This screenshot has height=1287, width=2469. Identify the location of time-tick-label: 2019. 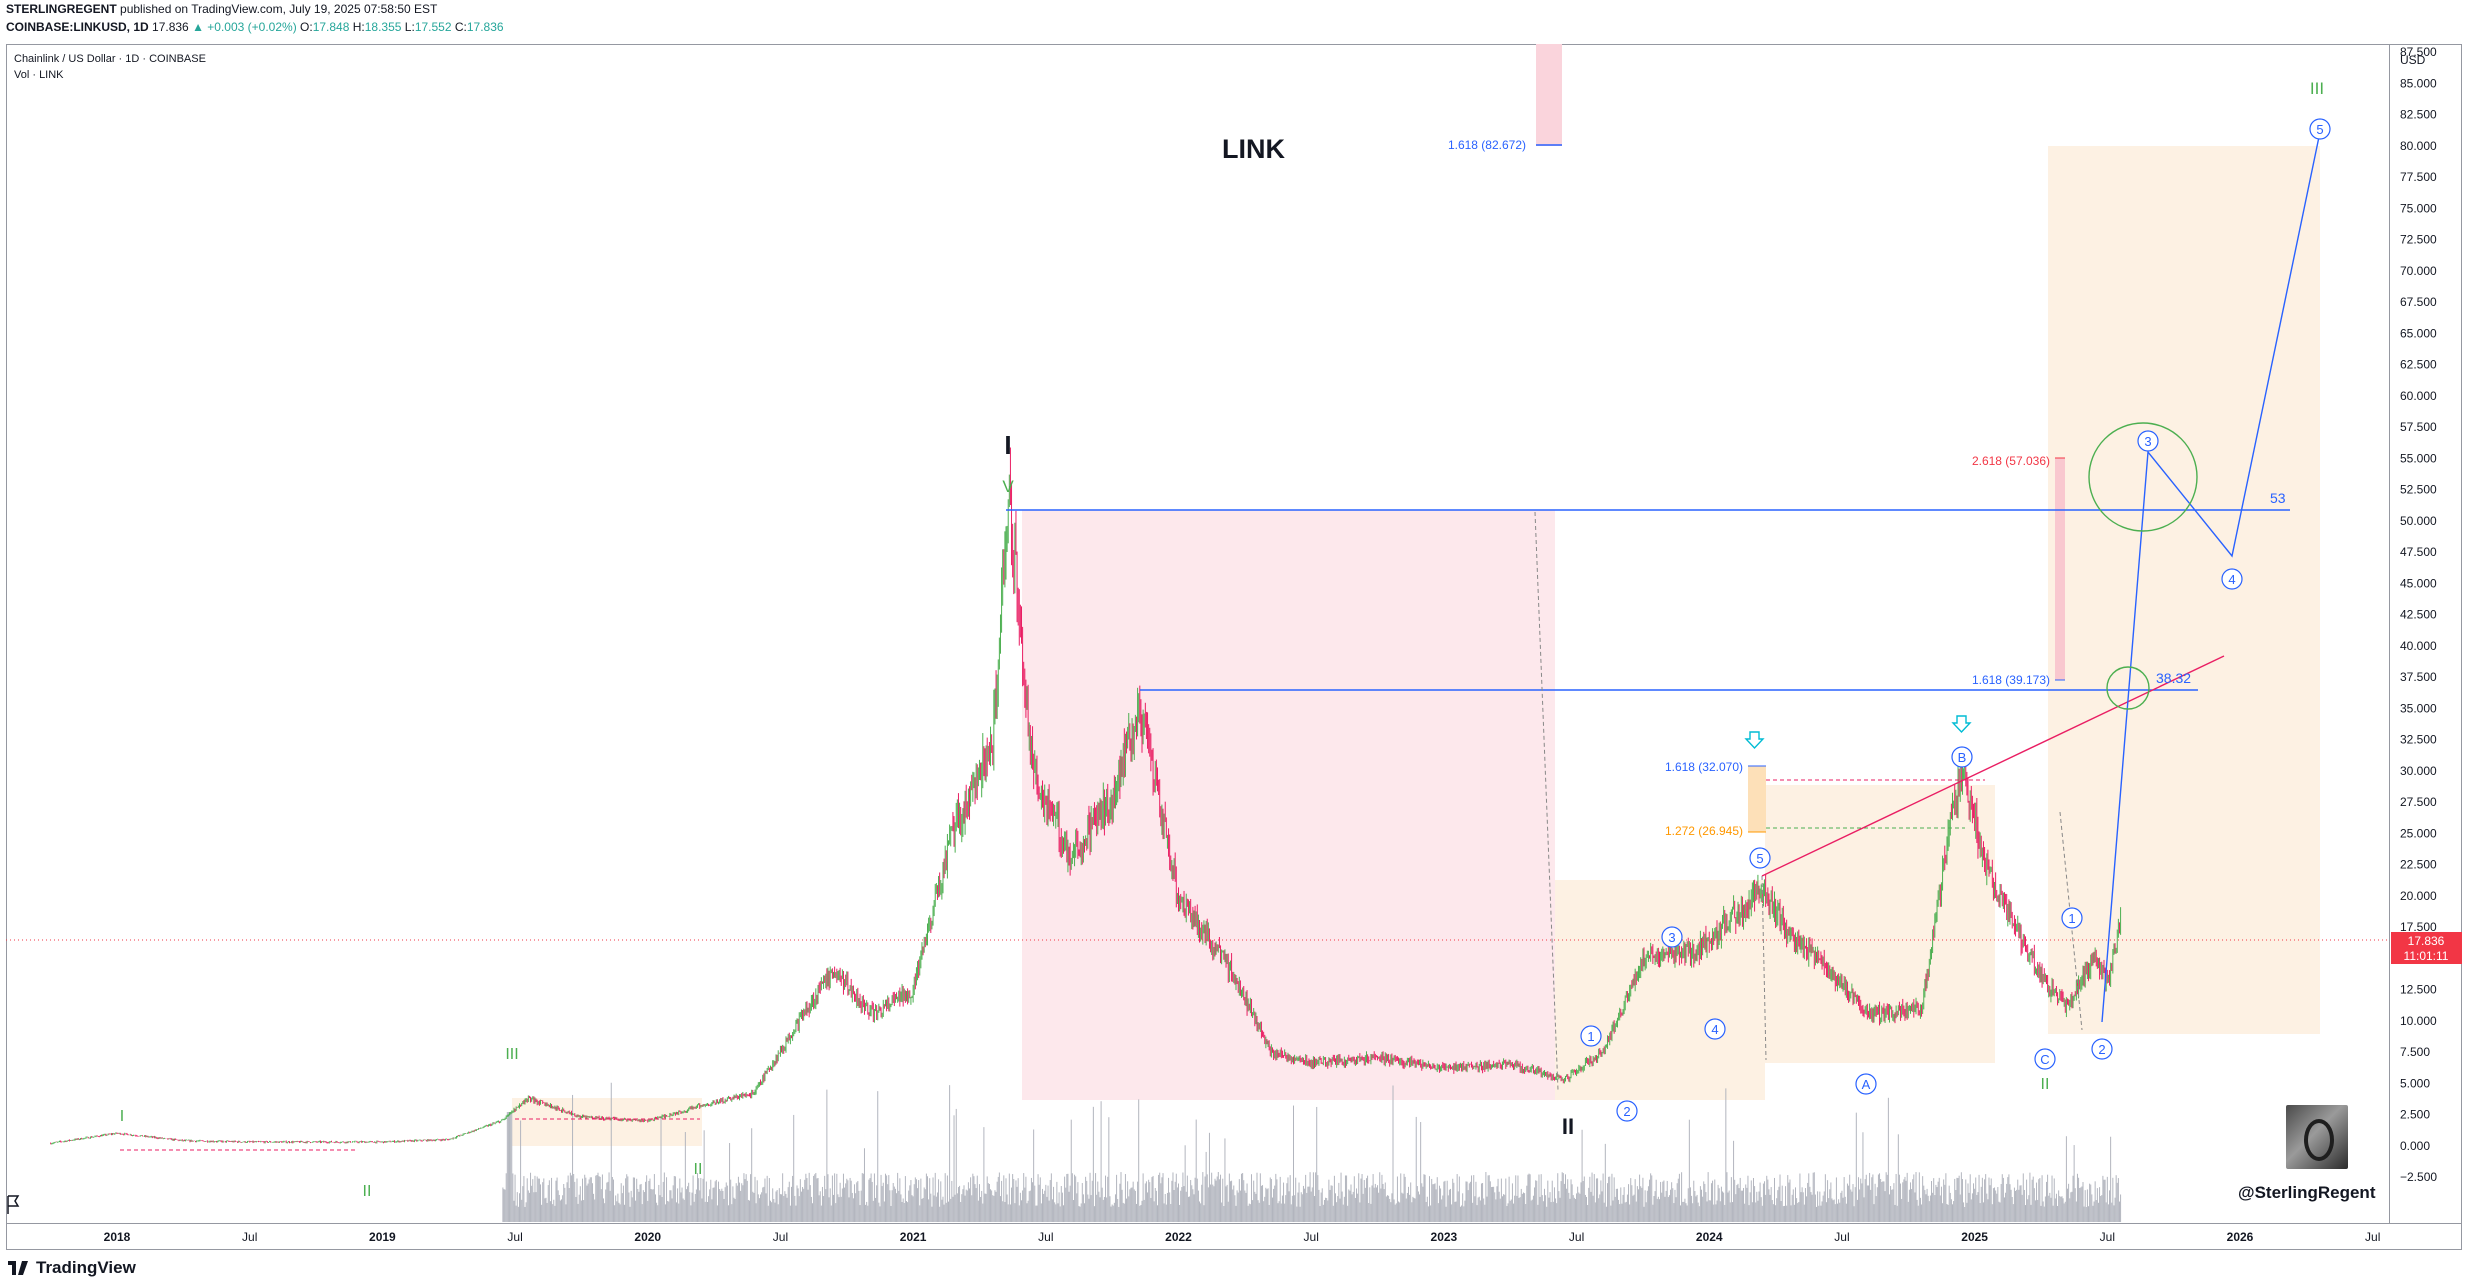
(382, 1237).